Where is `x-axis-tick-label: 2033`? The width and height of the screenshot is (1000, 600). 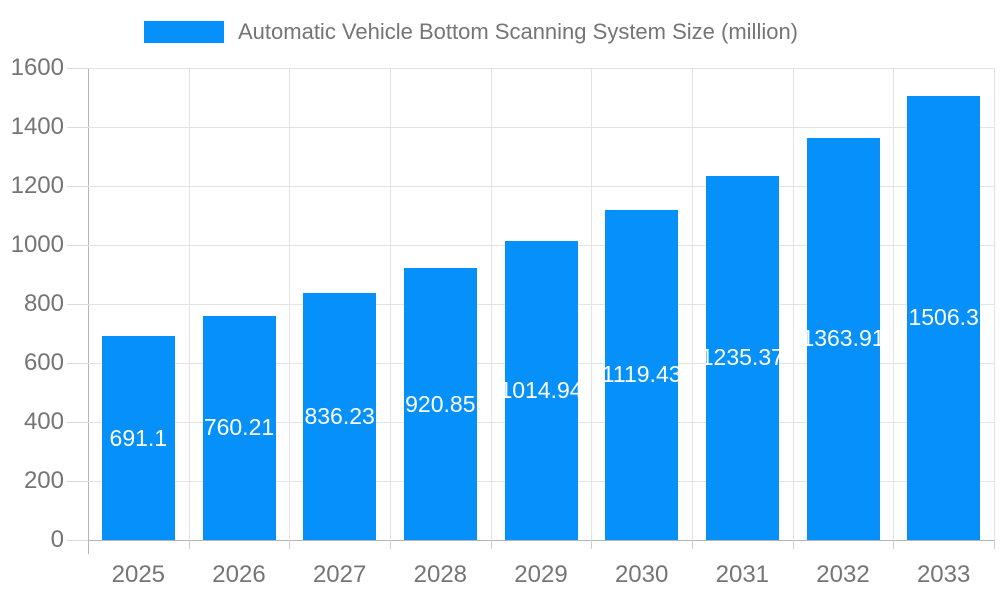 x-axis-tick-label: 2033 is located at coordinates (943, 574).